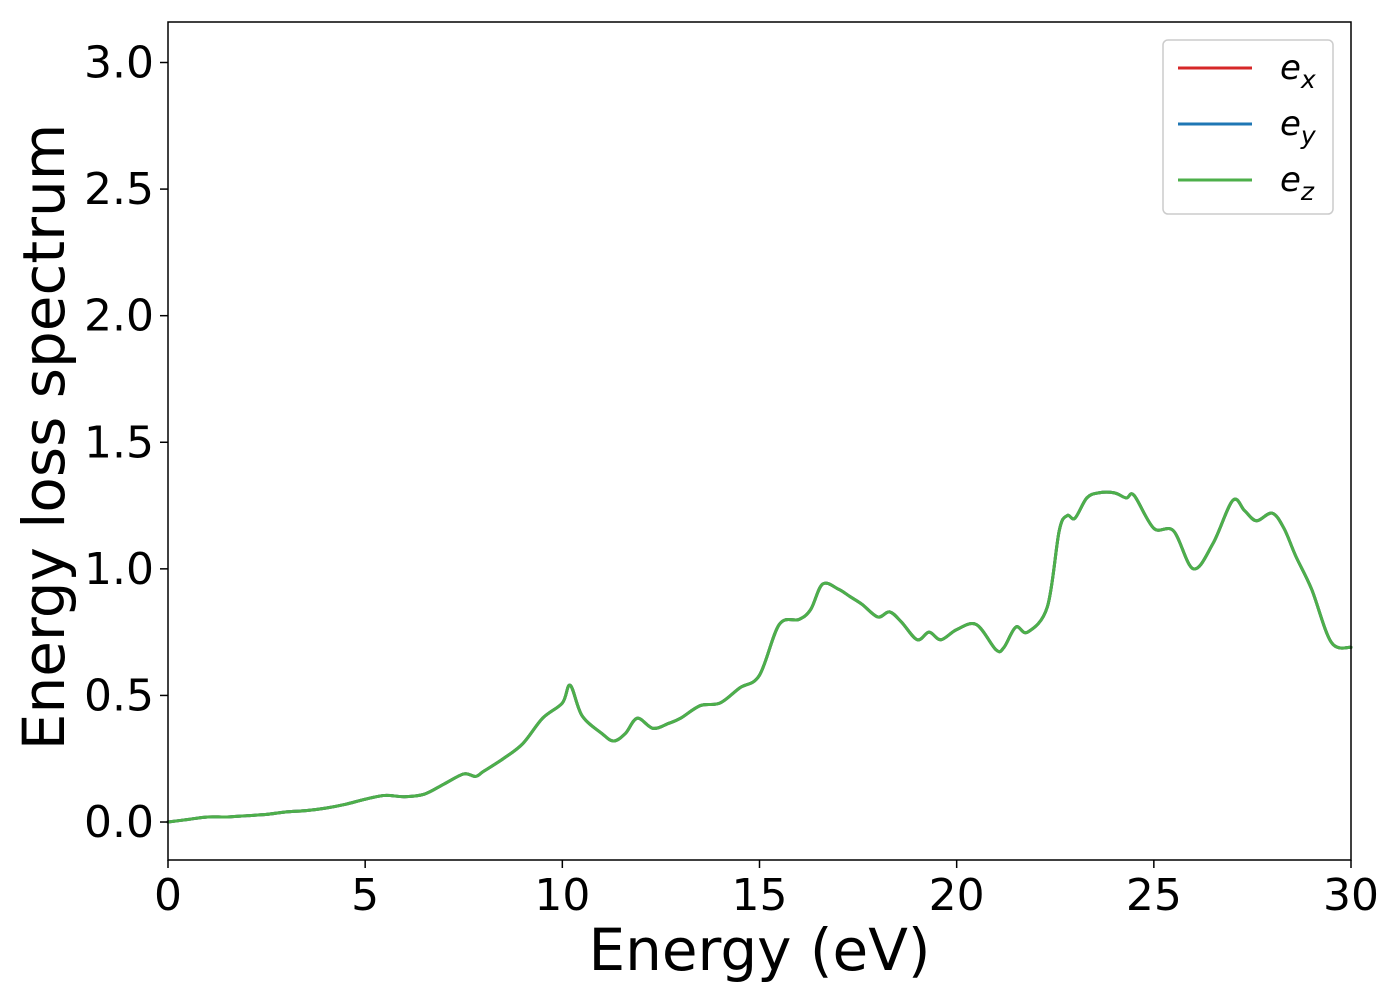  What do you see at coordinates (1351, 895) in the screenshot?
I see `x-tick-label: 30` at bounding box center [1351, 895].